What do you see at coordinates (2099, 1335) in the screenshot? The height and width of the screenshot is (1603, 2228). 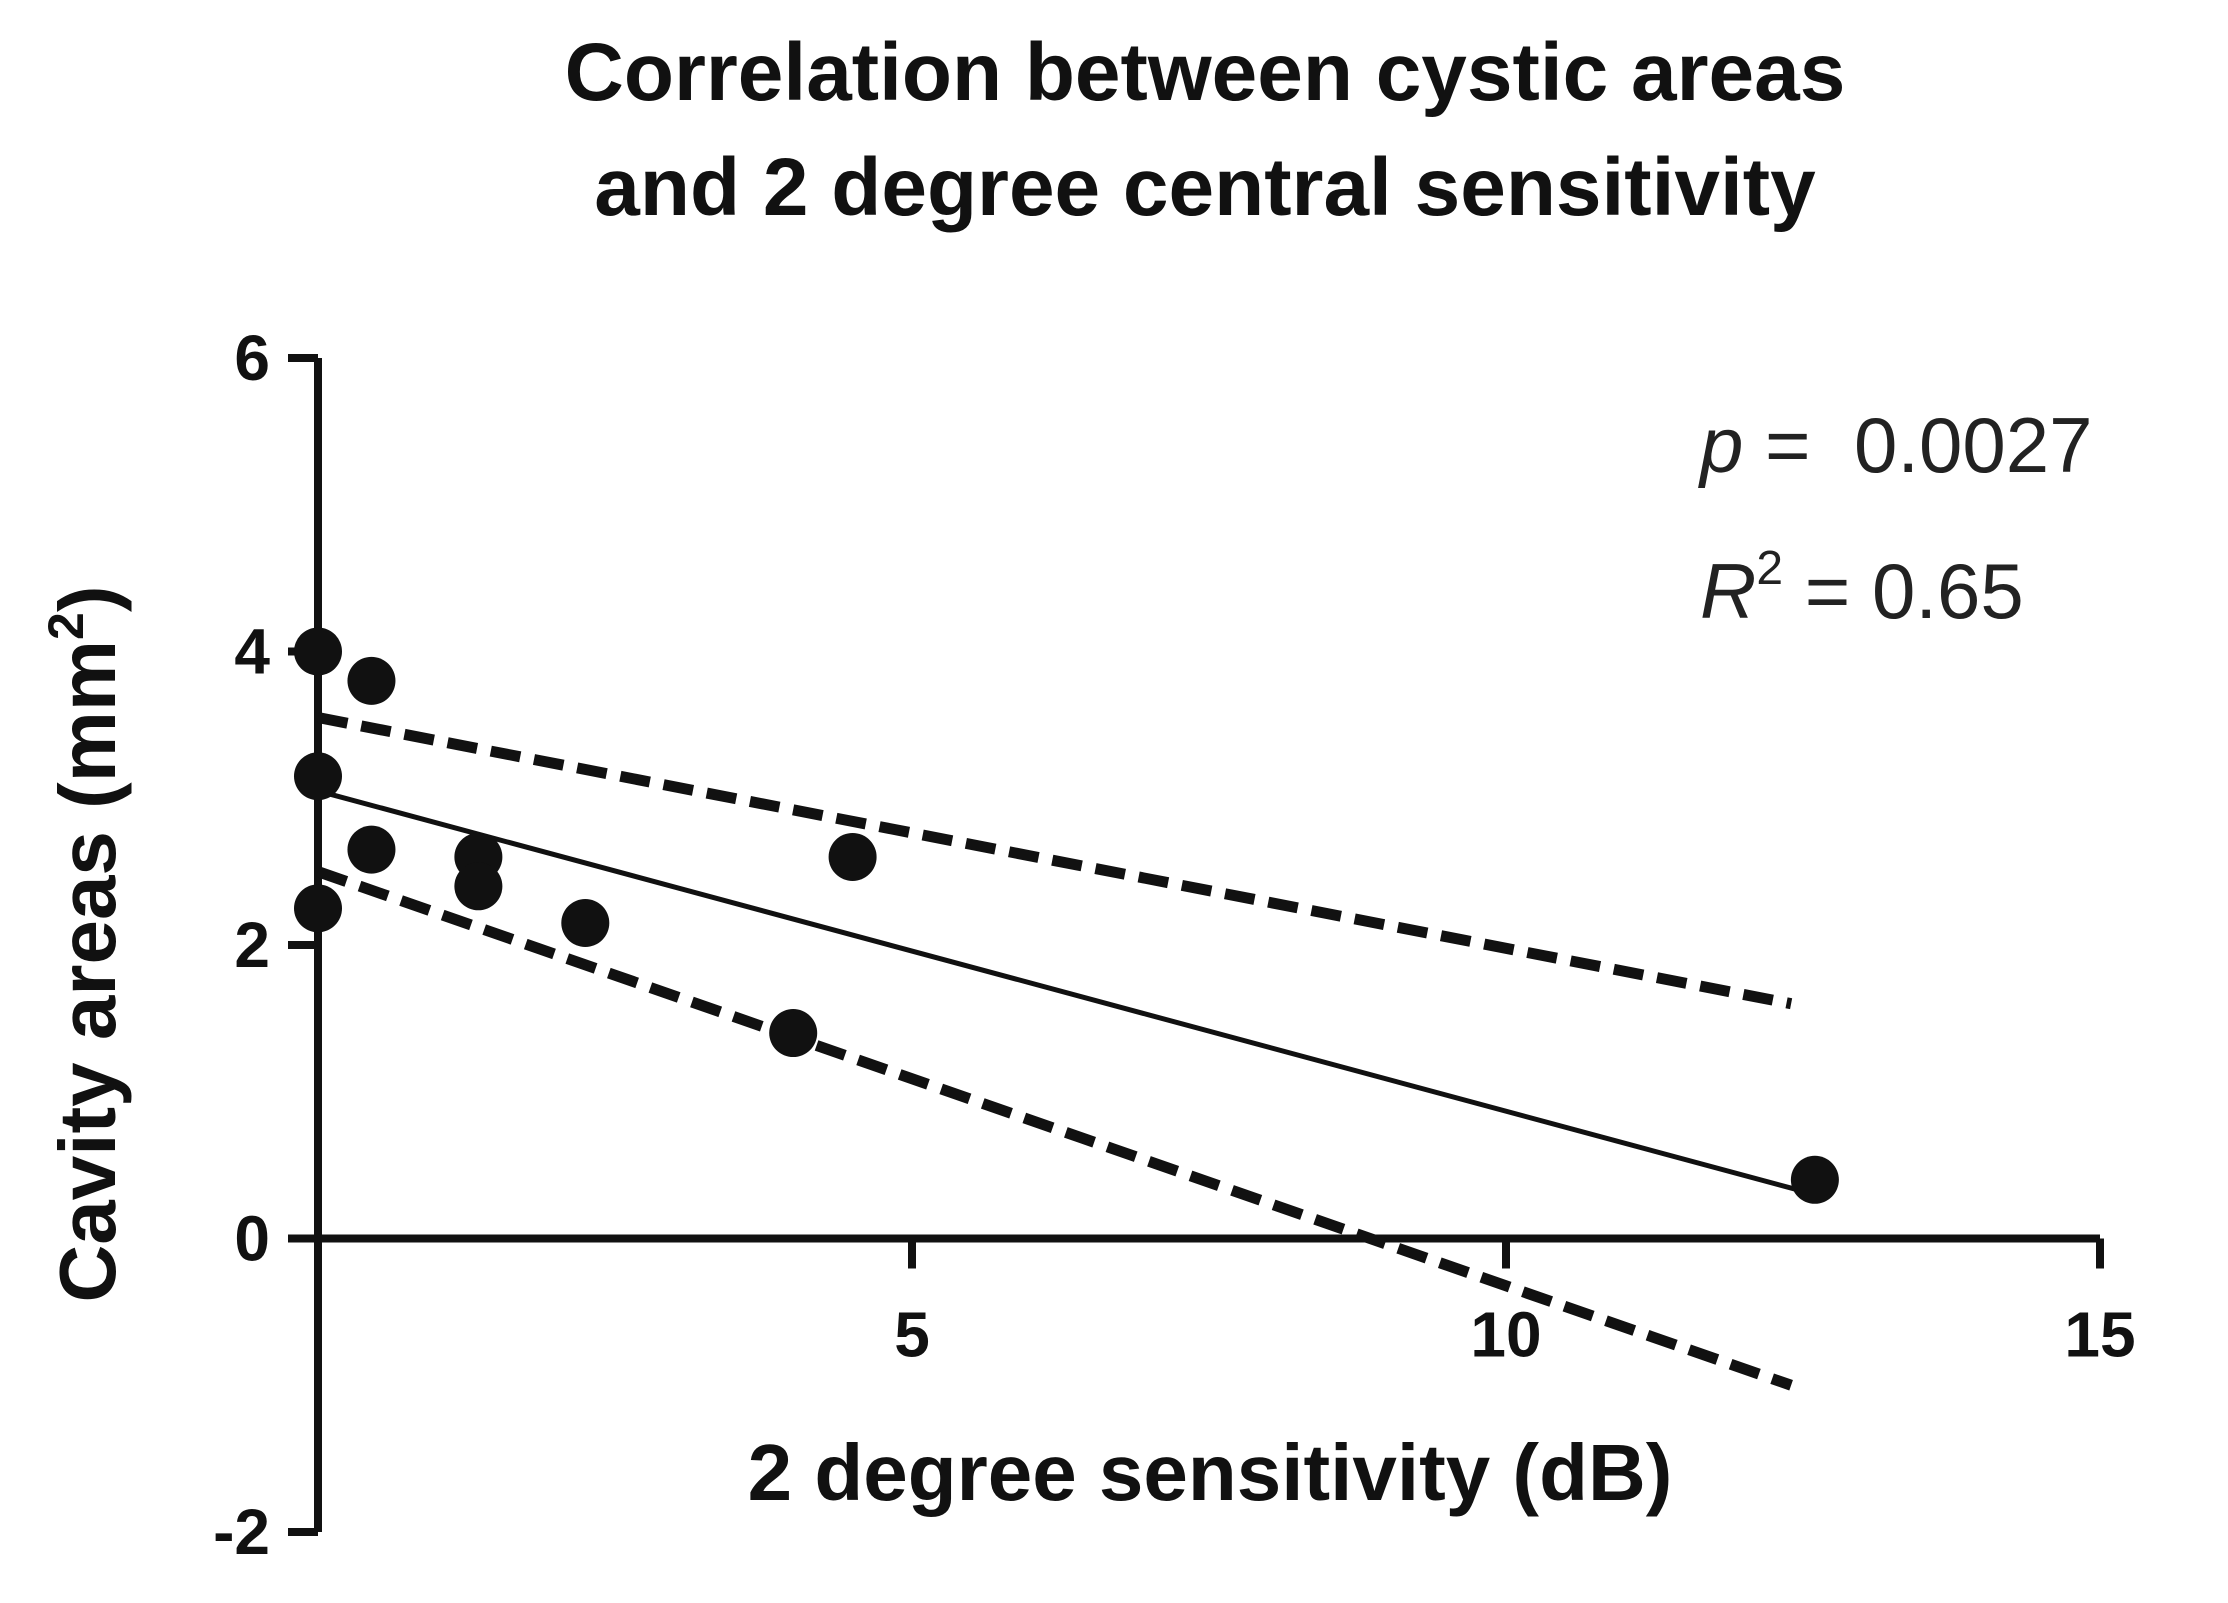 I see `x-tick-label: 15` at bounding box center [2099, 1335].